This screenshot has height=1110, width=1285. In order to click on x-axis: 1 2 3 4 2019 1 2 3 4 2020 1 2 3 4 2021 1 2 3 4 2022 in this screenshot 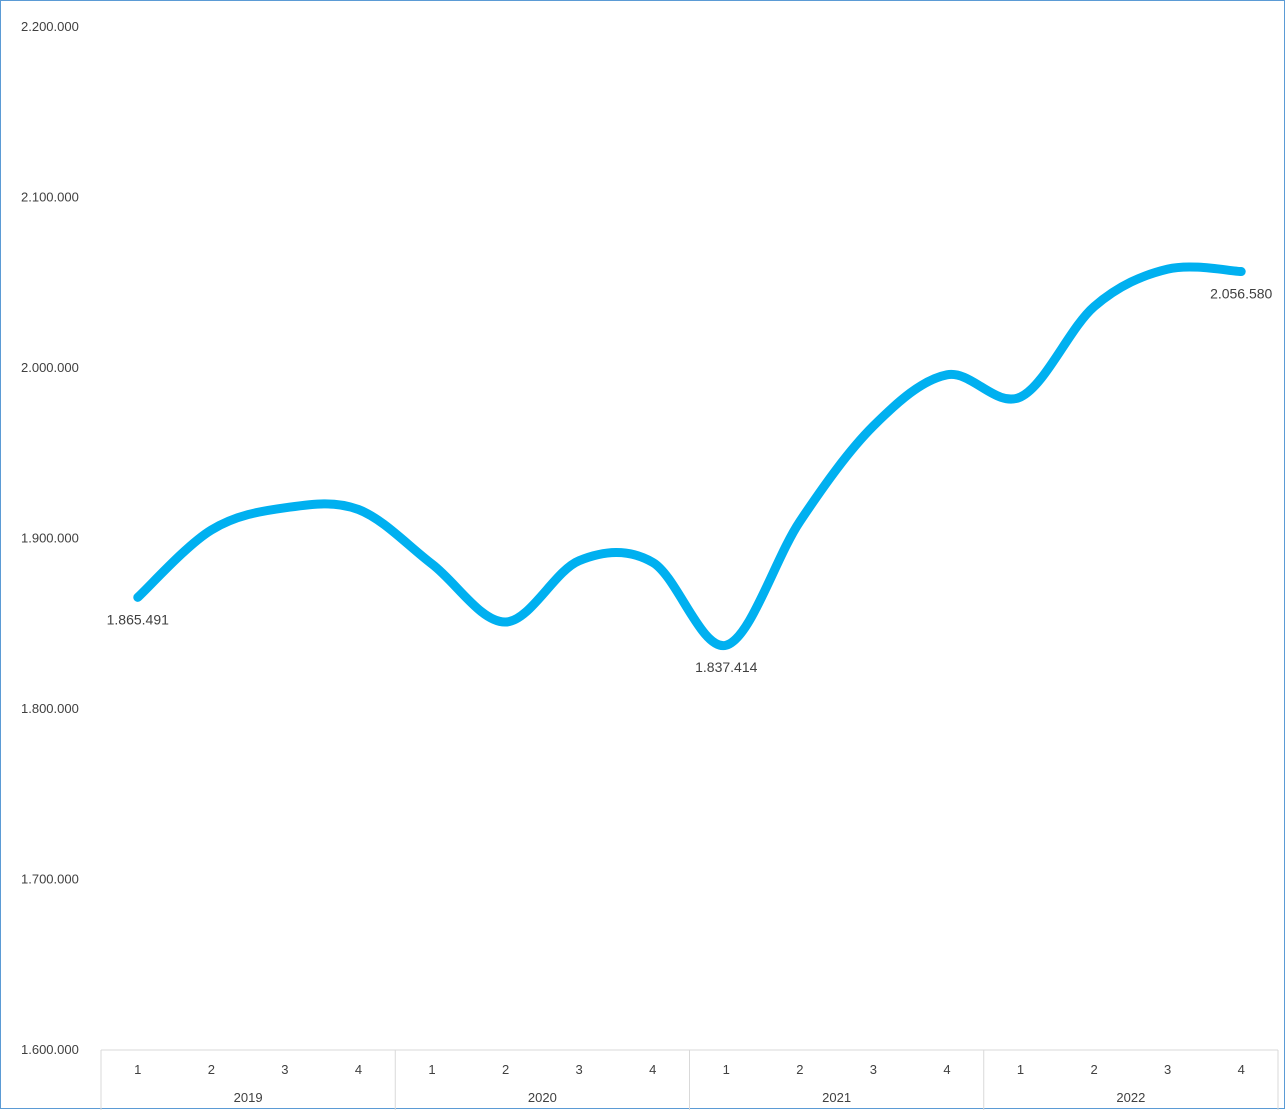, I will do `click(689, 1079)`.